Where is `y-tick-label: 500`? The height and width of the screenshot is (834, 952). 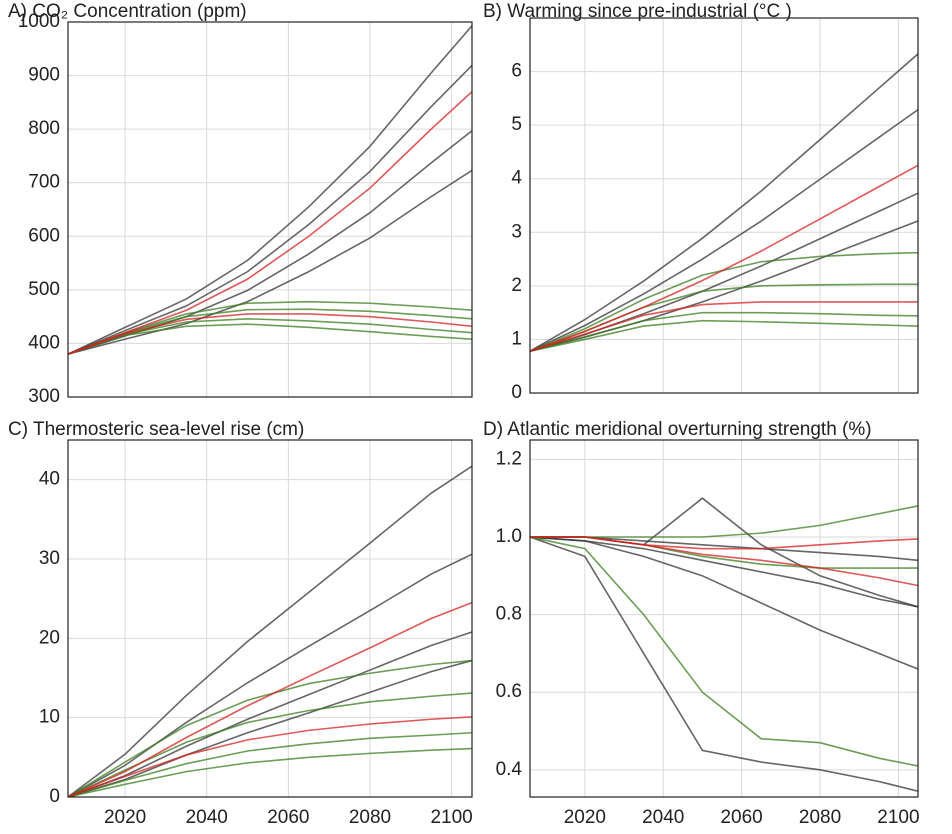
y-tick-label: 500 is located at coordinates (44, 289).